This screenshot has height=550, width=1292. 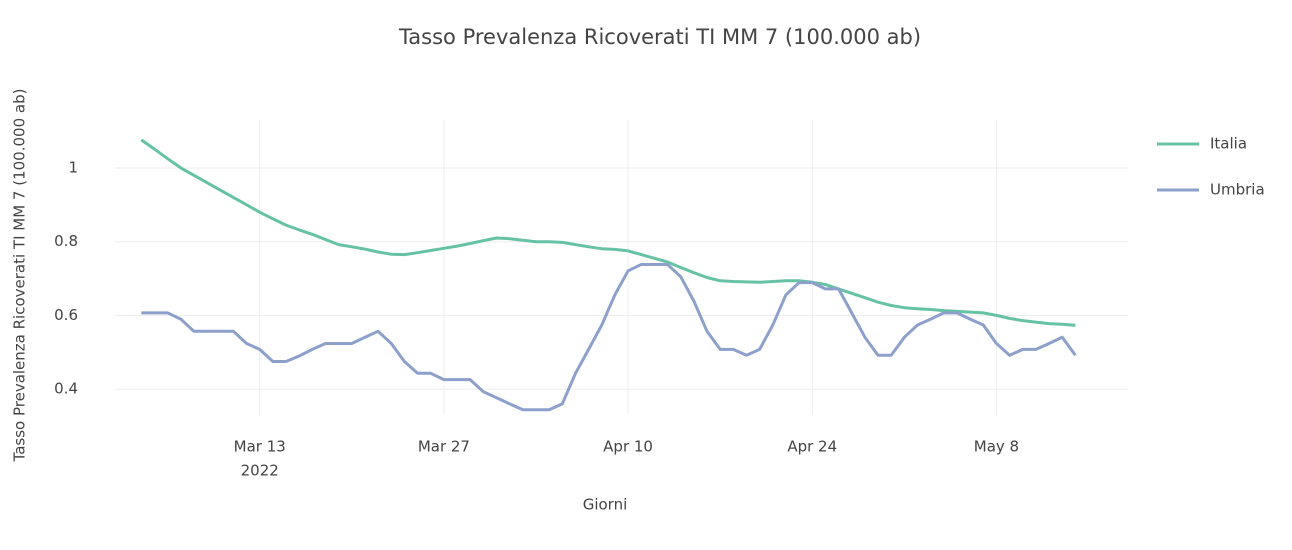 I want to click on x-tick-label: Mar 13, so click(x=260, y=447).